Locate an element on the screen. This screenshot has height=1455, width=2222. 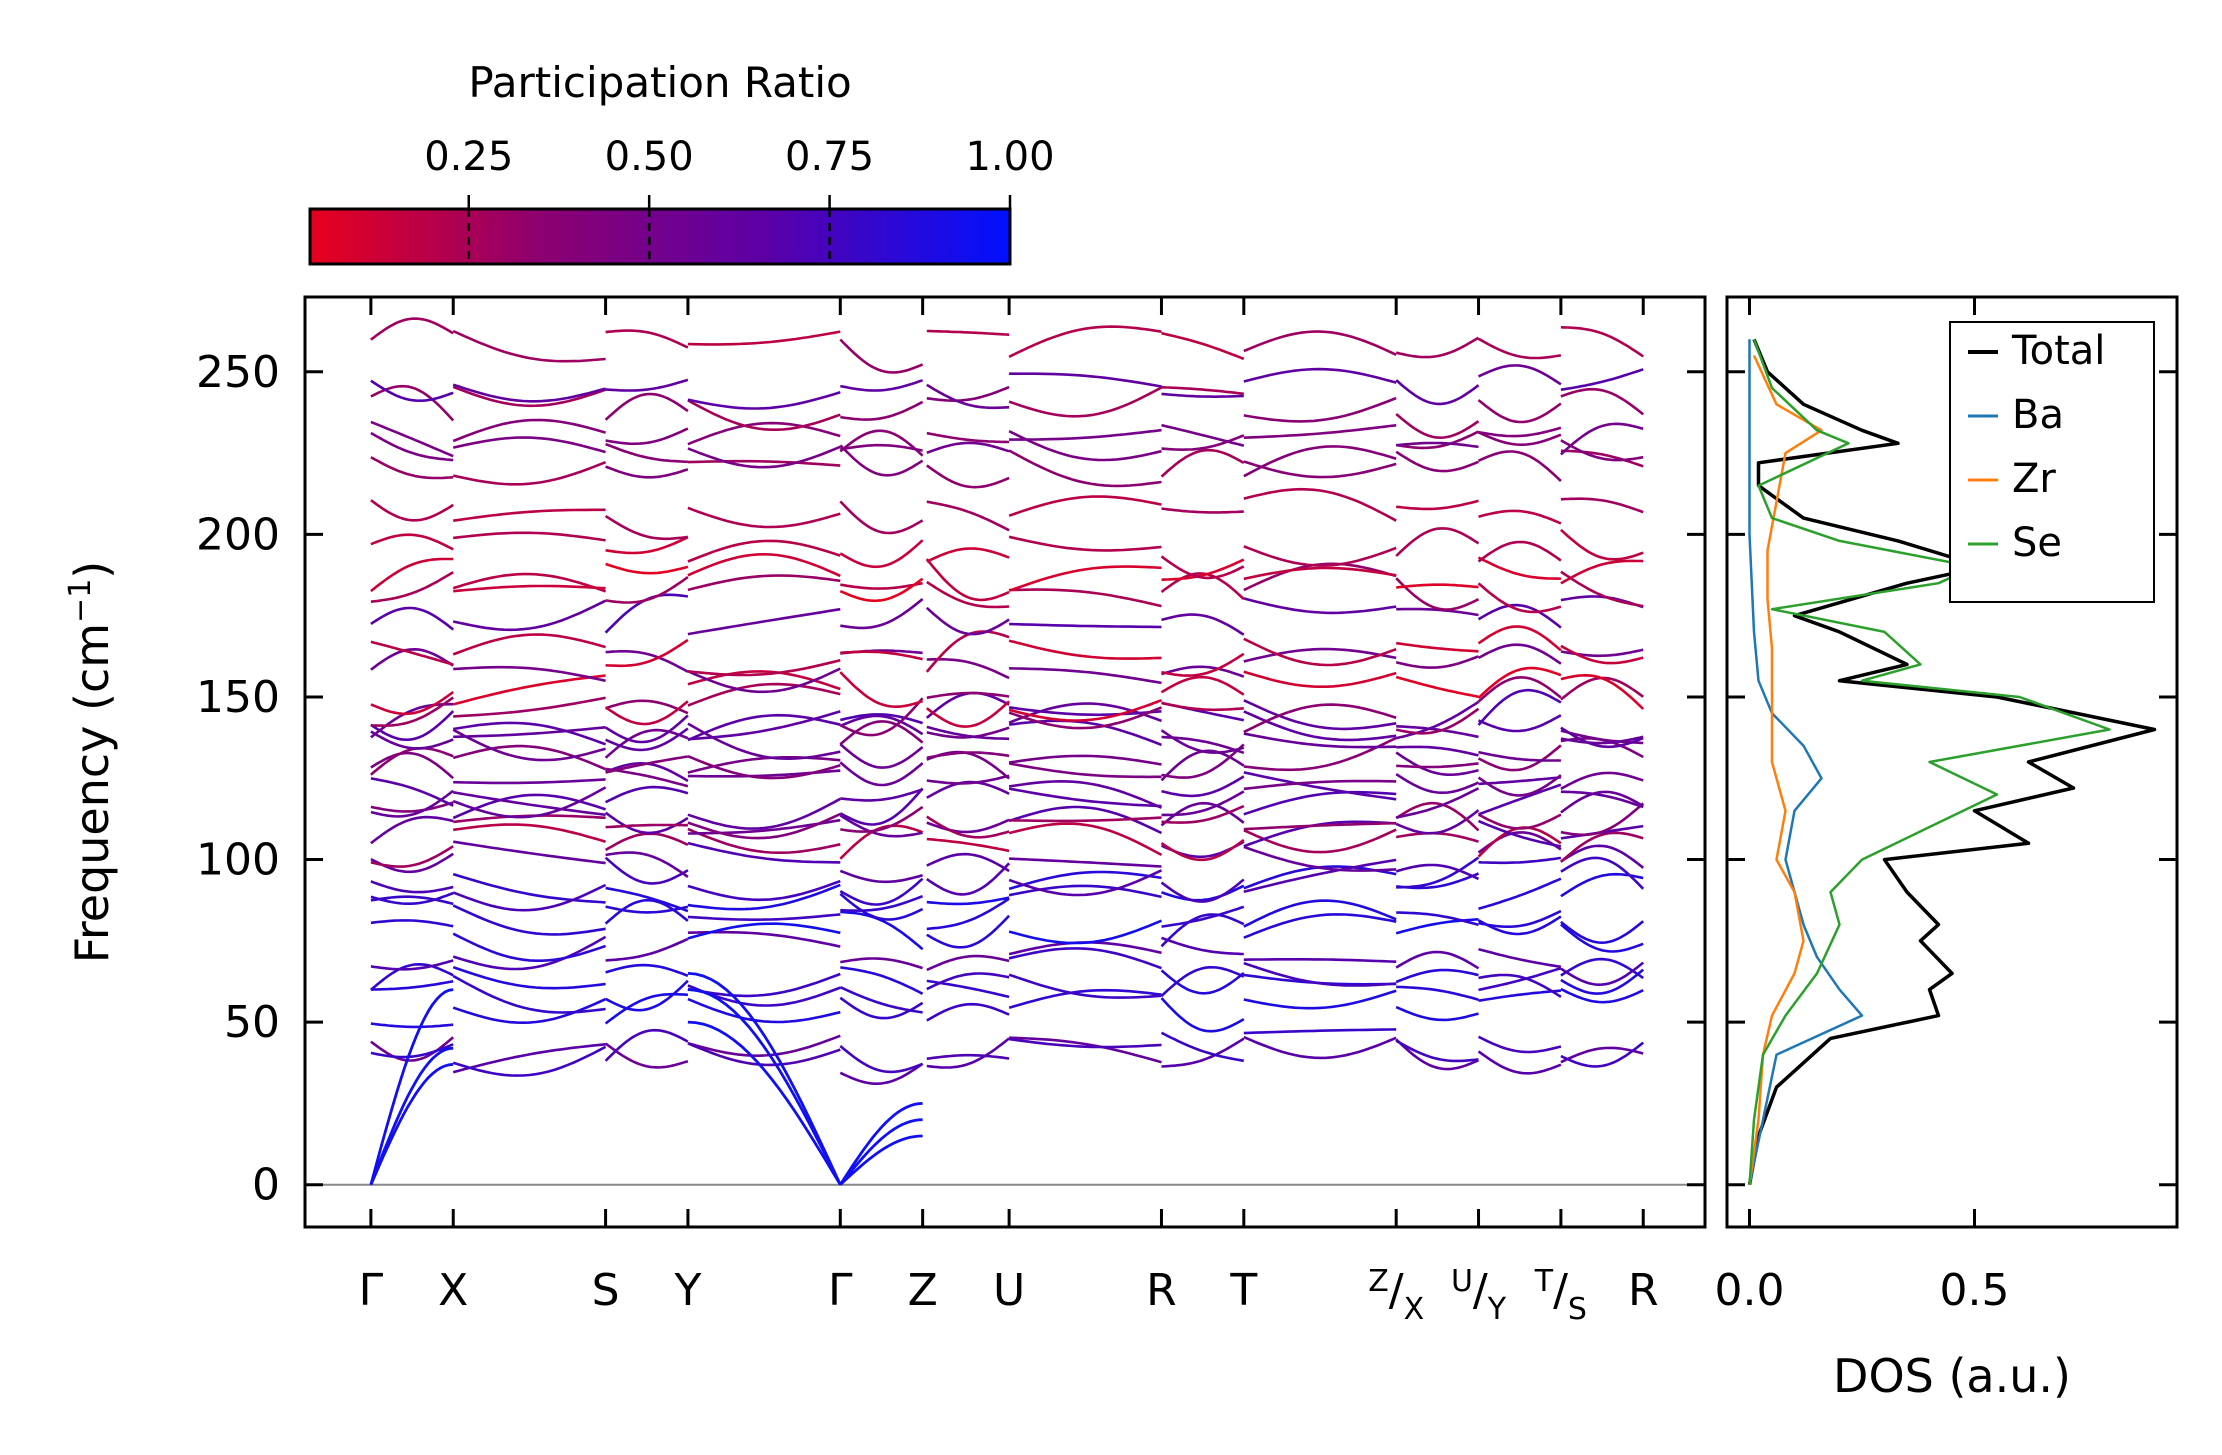
dos-curve-se is located at coordinates (1929, 761).